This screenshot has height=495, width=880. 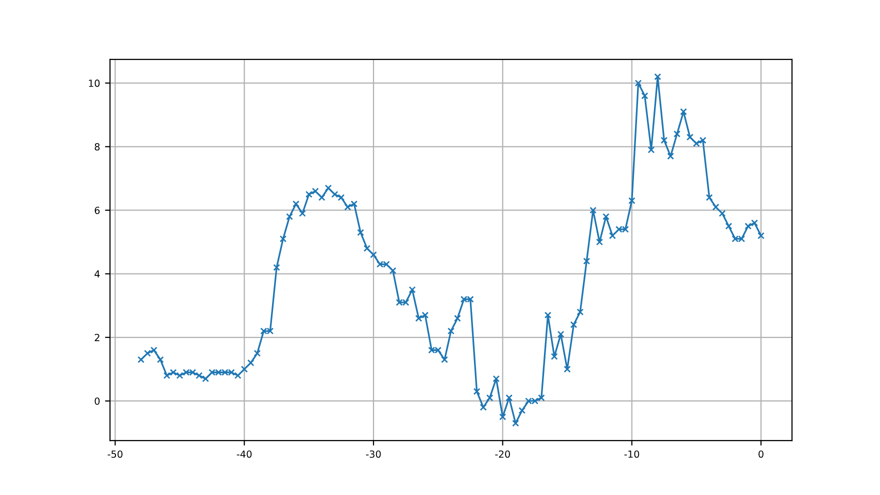 What do you see at coordinates (502, 454) in the screenshot?
I see `x-tick-label: -20` at bounding box center [502, 454].